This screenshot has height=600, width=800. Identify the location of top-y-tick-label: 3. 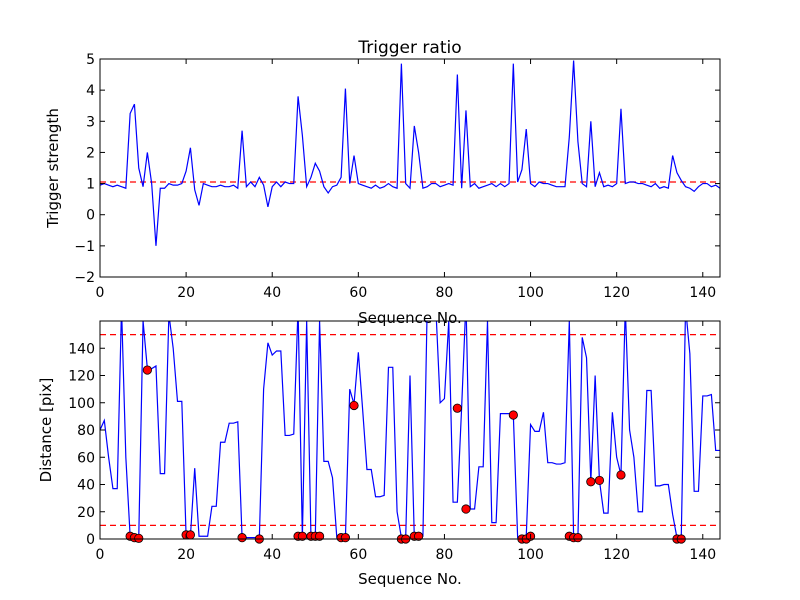
(90, 122).